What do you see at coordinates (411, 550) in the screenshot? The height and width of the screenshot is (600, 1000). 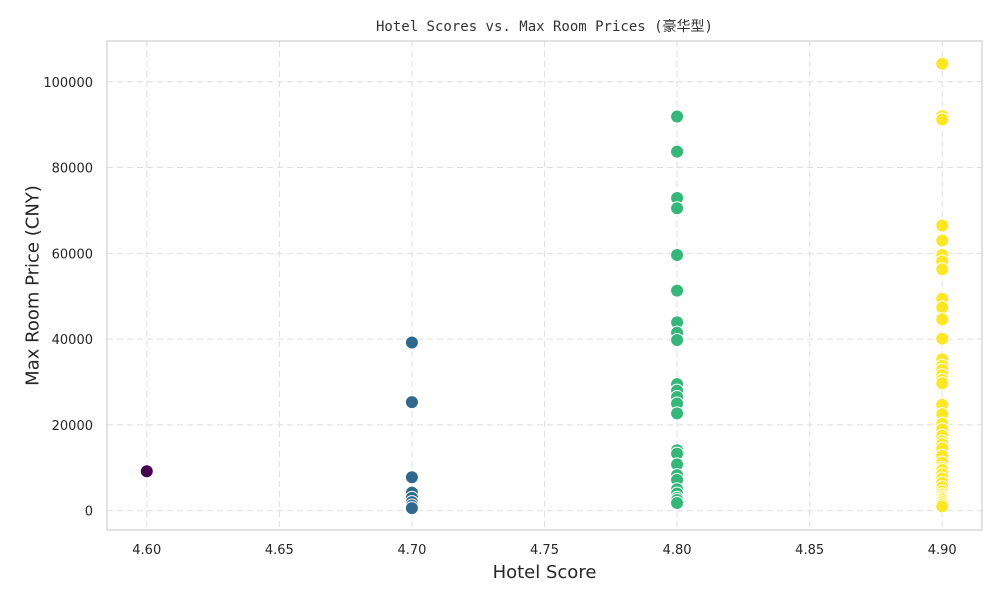 I see `x-tick-label: 4.70` at bounding box center [411, 550].